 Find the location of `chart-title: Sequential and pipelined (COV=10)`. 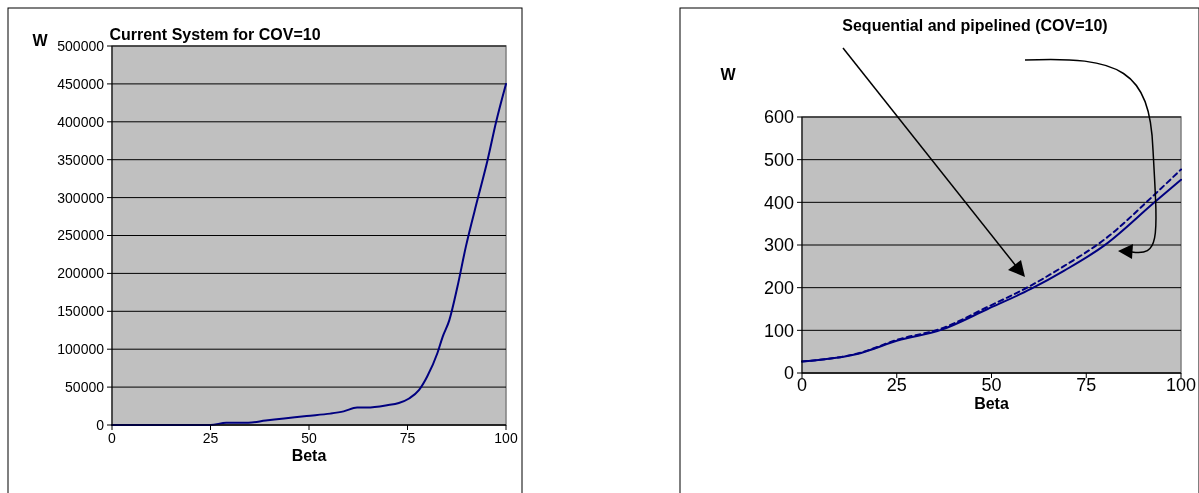

chart-title: Sequential and pipelined (COV=10) is located at coordinates (975, 25).